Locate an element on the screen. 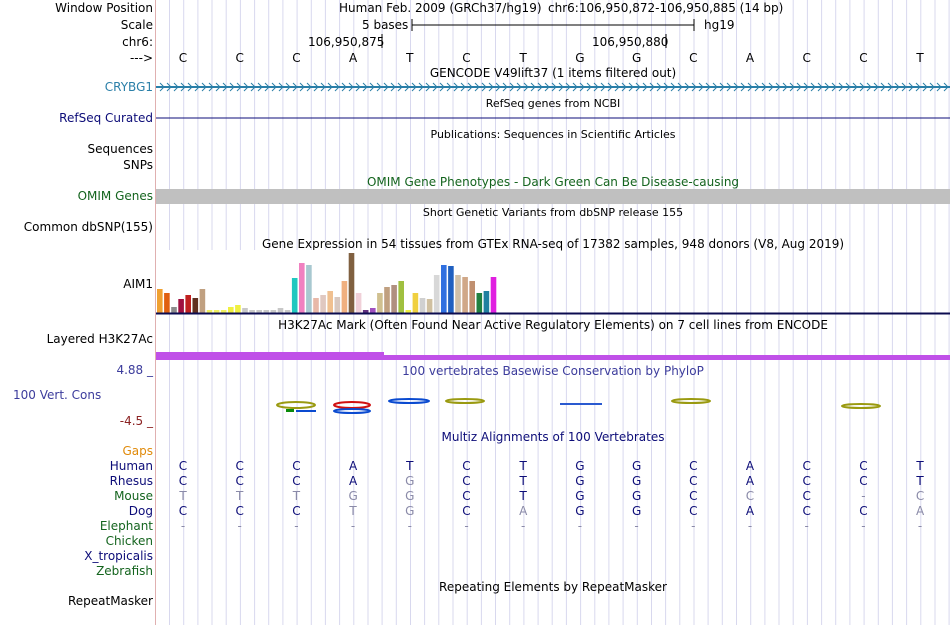 The height and width of the screenshot is (625, 950). aligned-base: T is located at coordinates (920, 466).